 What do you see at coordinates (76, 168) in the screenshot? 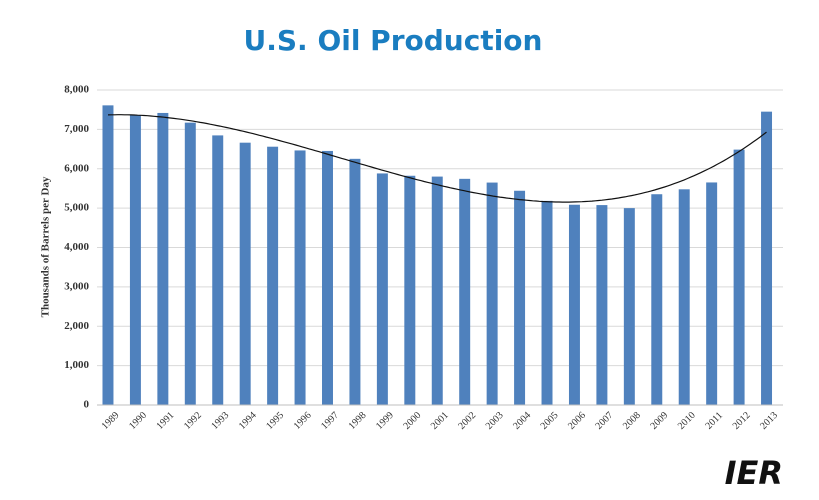
I see `y-tick-label: 6,000` at bounding box center [76, 168].